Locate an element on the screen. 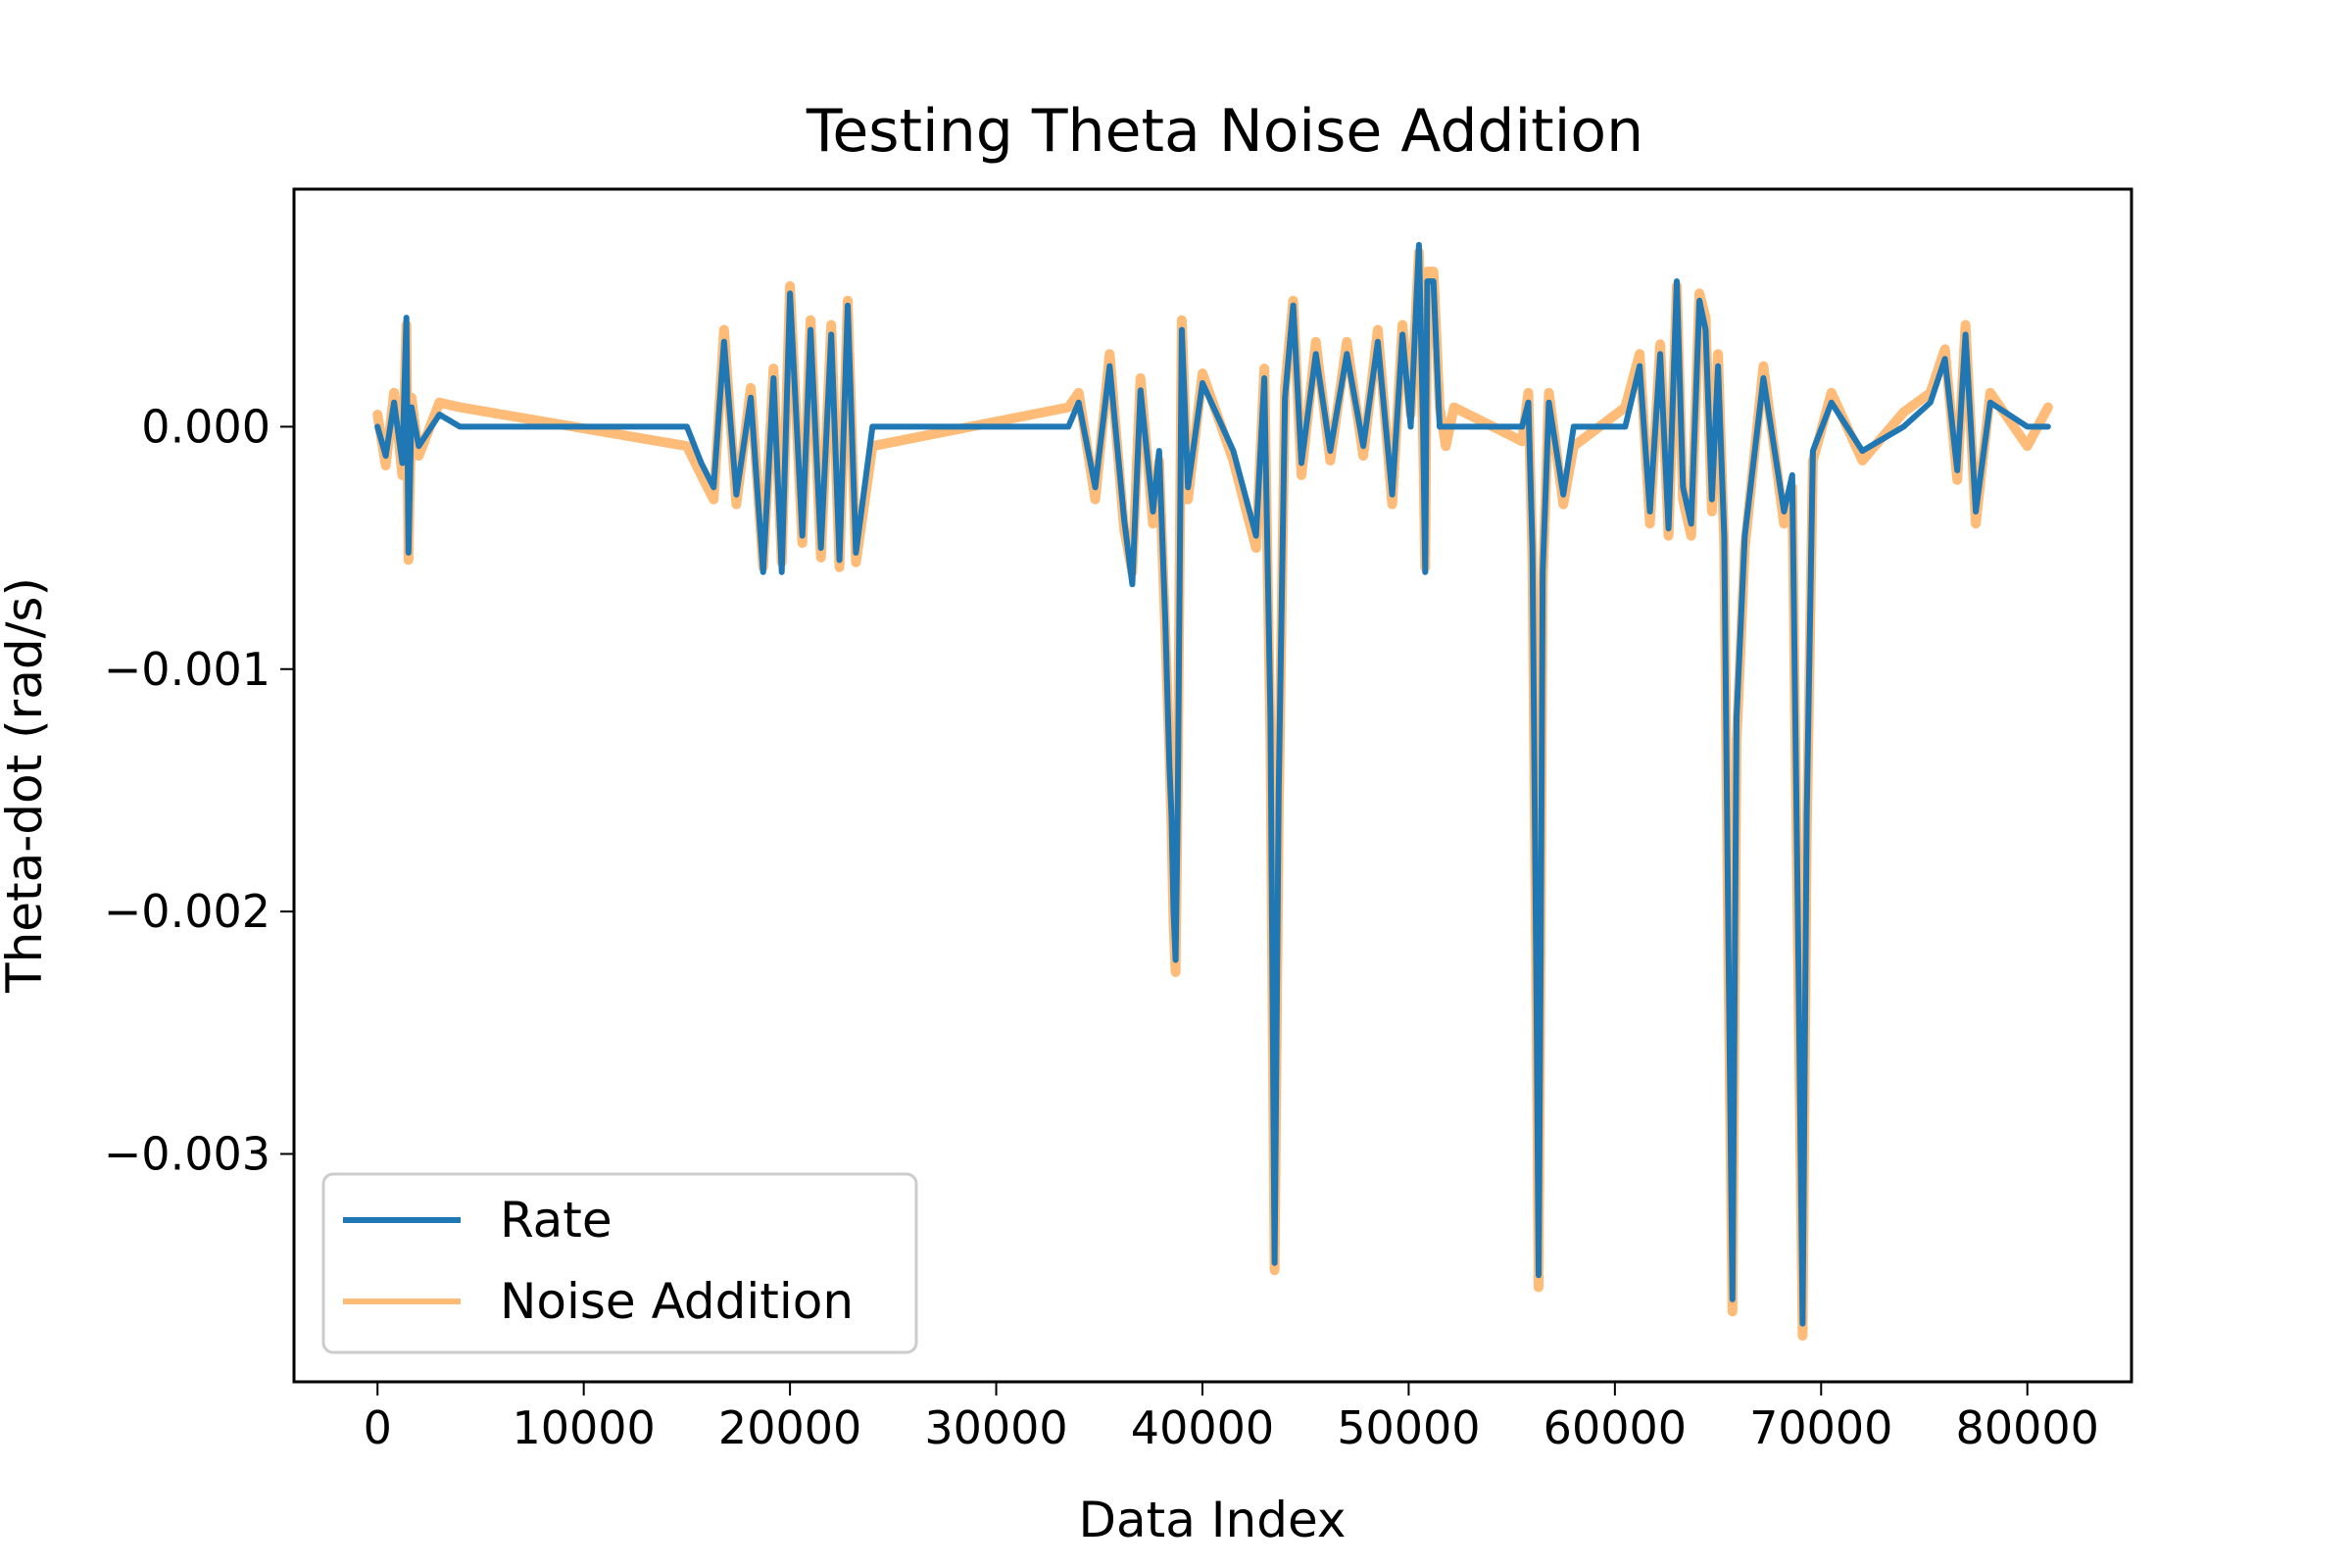 This screenshot has height=1568, width=2352. legend-box is located at coordinates (619, 1263).